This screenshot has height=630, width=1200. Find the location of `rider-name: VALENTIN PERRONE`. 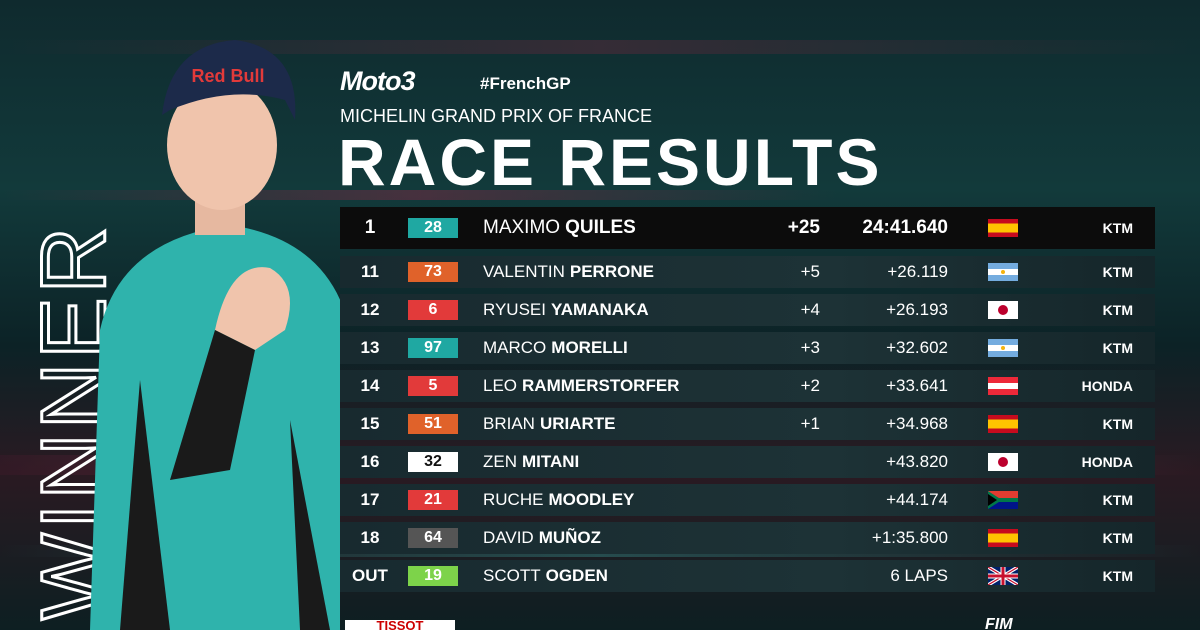

rider-name: VALENTIN PERRONE is located at coordinates (568, 272).